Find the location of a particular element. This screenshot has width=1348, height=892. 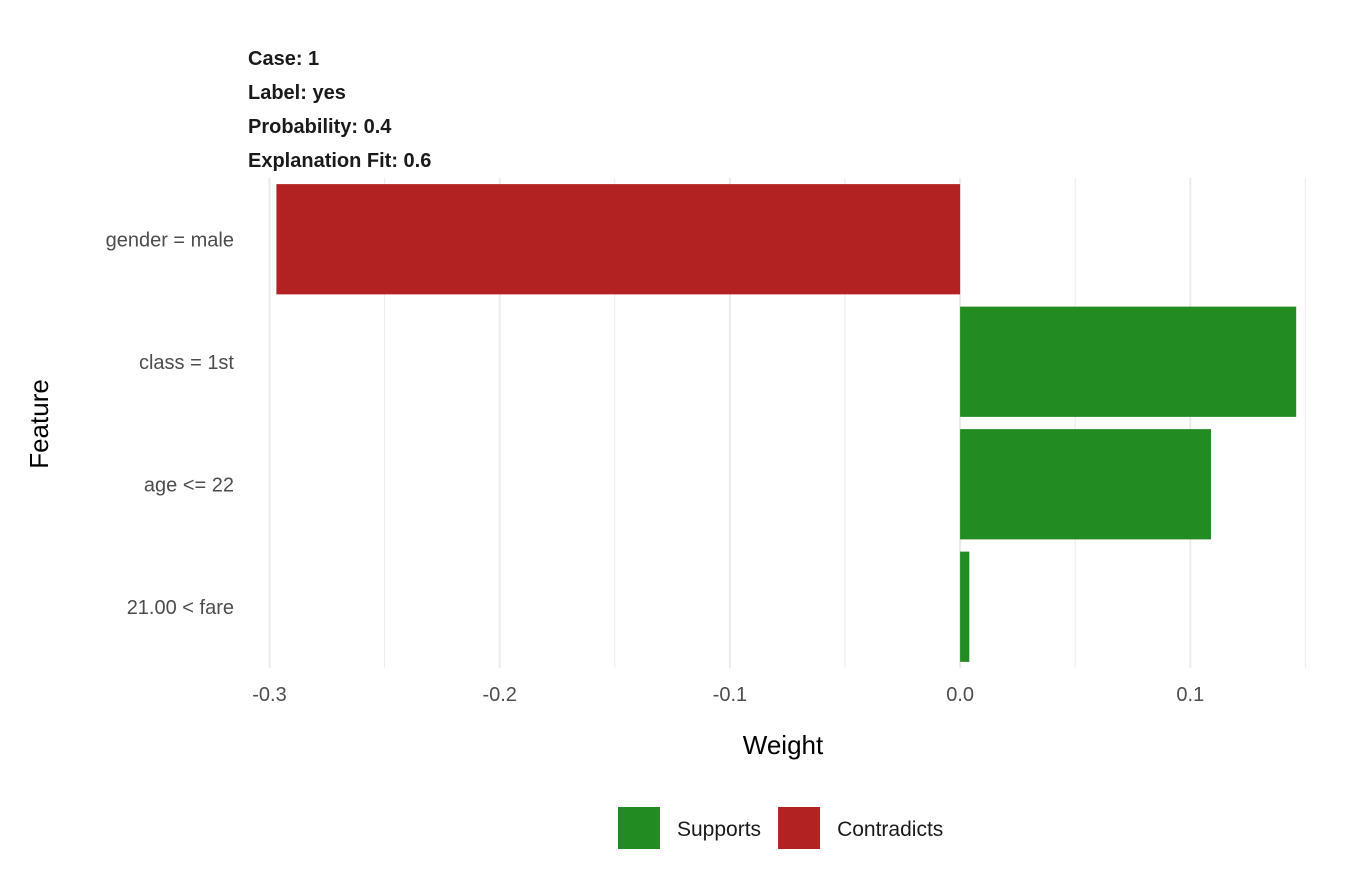

bar-class-1st is located at coordinates (1128, 361).